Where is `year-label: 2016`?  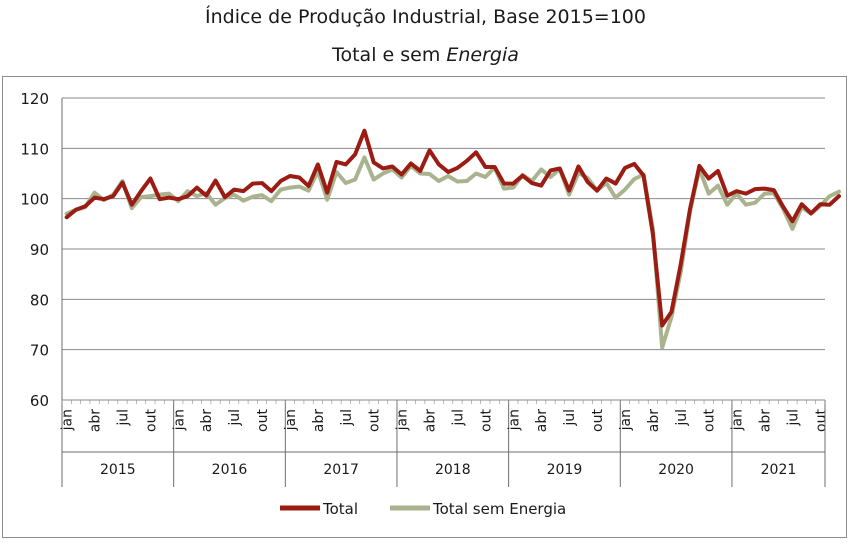 year-label: 2016 is located at coordinates (230, 470).